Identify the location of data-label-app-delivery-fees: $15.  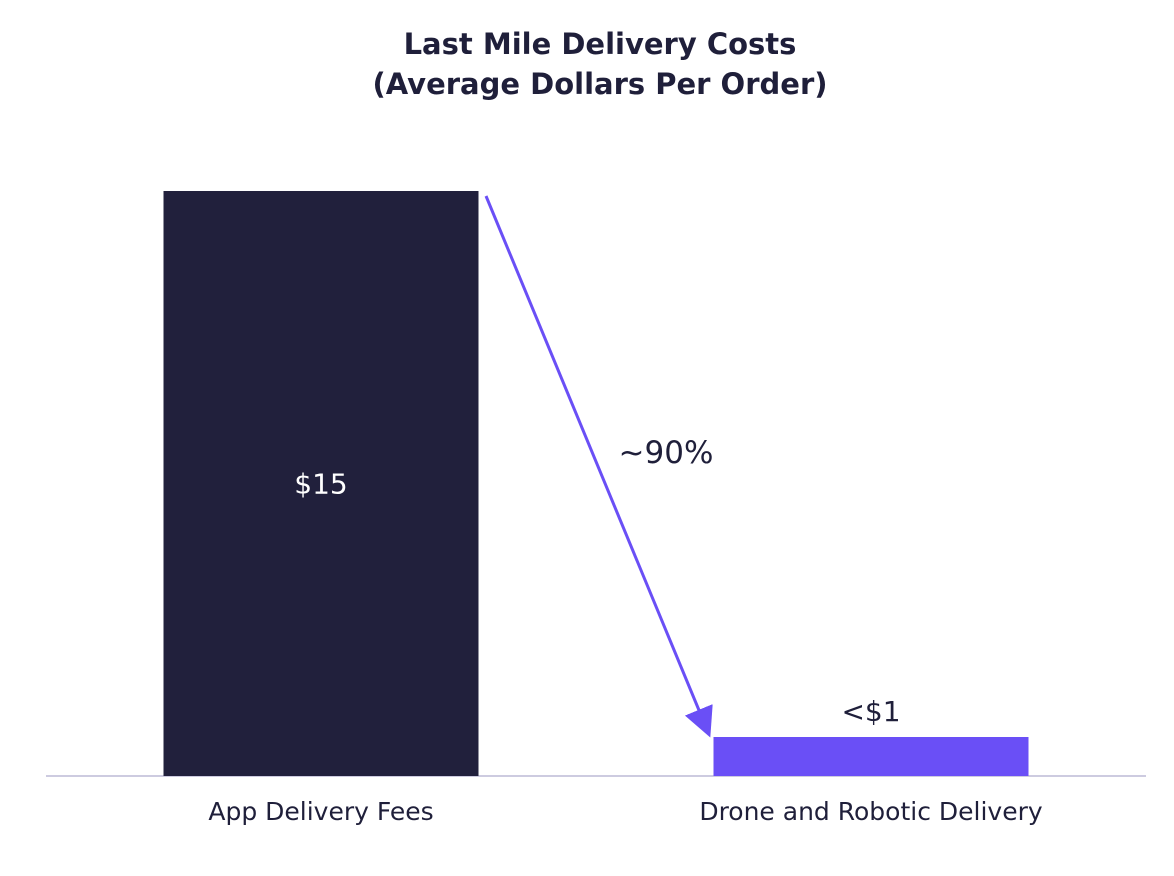
(320, 484).